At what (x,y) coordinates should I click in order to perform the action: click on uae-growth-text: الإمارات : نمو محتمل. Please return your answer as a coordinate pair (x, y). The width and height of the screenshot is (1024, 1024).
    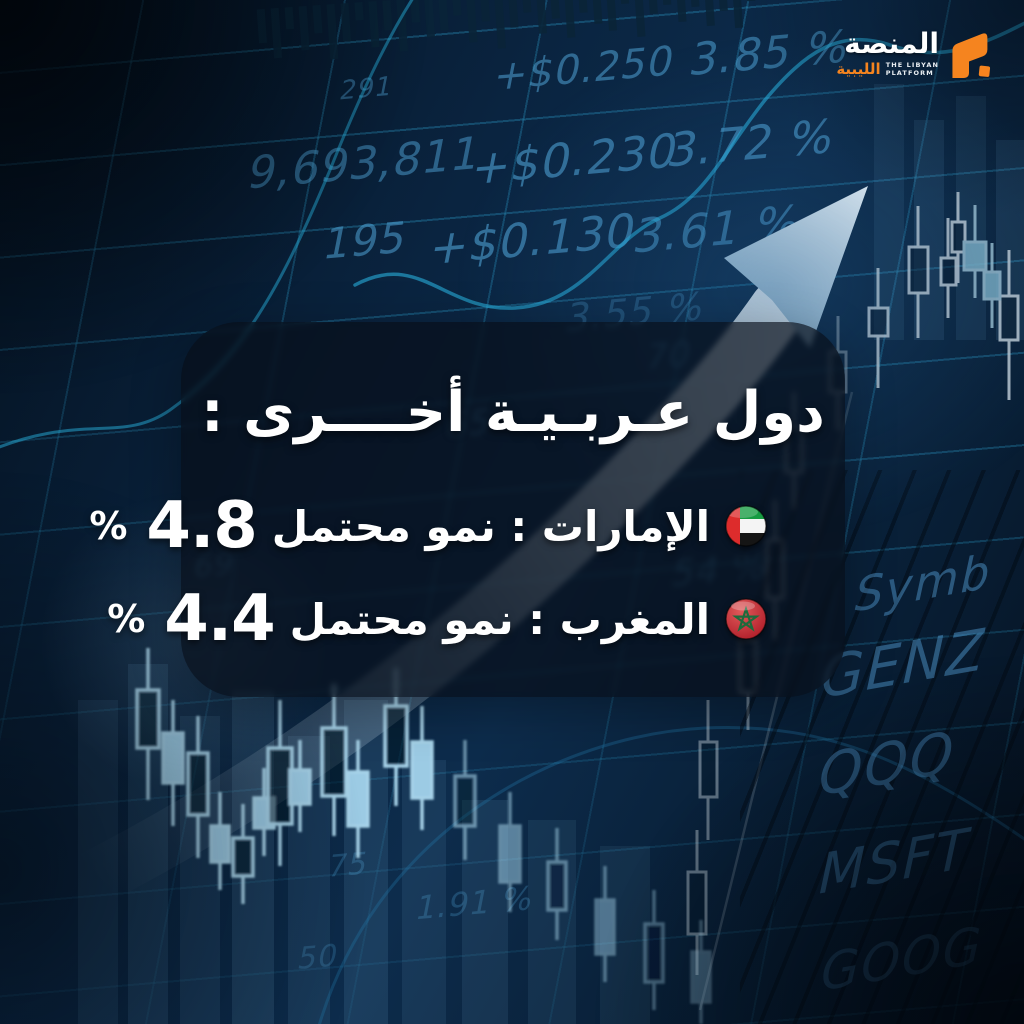
    Looking at the image, I should click on (490, 526).